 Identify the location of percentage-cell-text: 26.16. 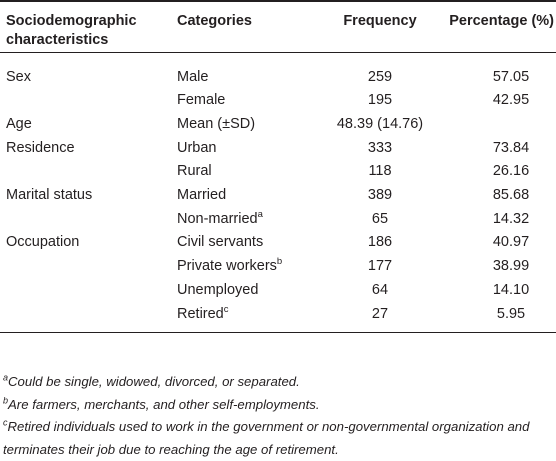
(511, 171).